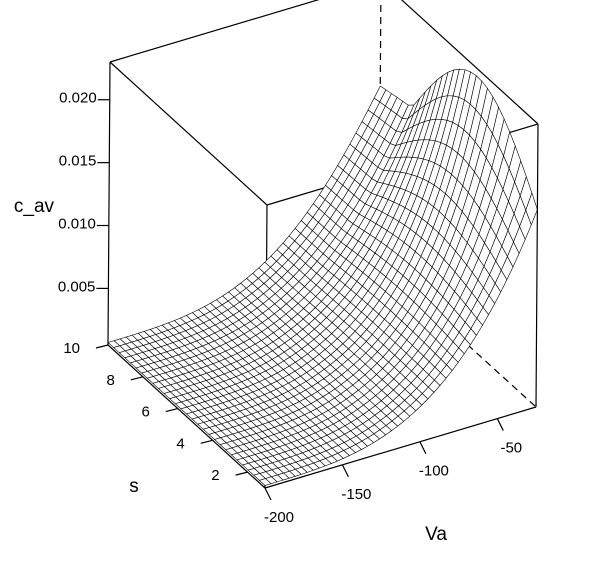  Describe the element at coordinates (145, 412) in the screenshot. I see `y-tick-label: 6` at that location.